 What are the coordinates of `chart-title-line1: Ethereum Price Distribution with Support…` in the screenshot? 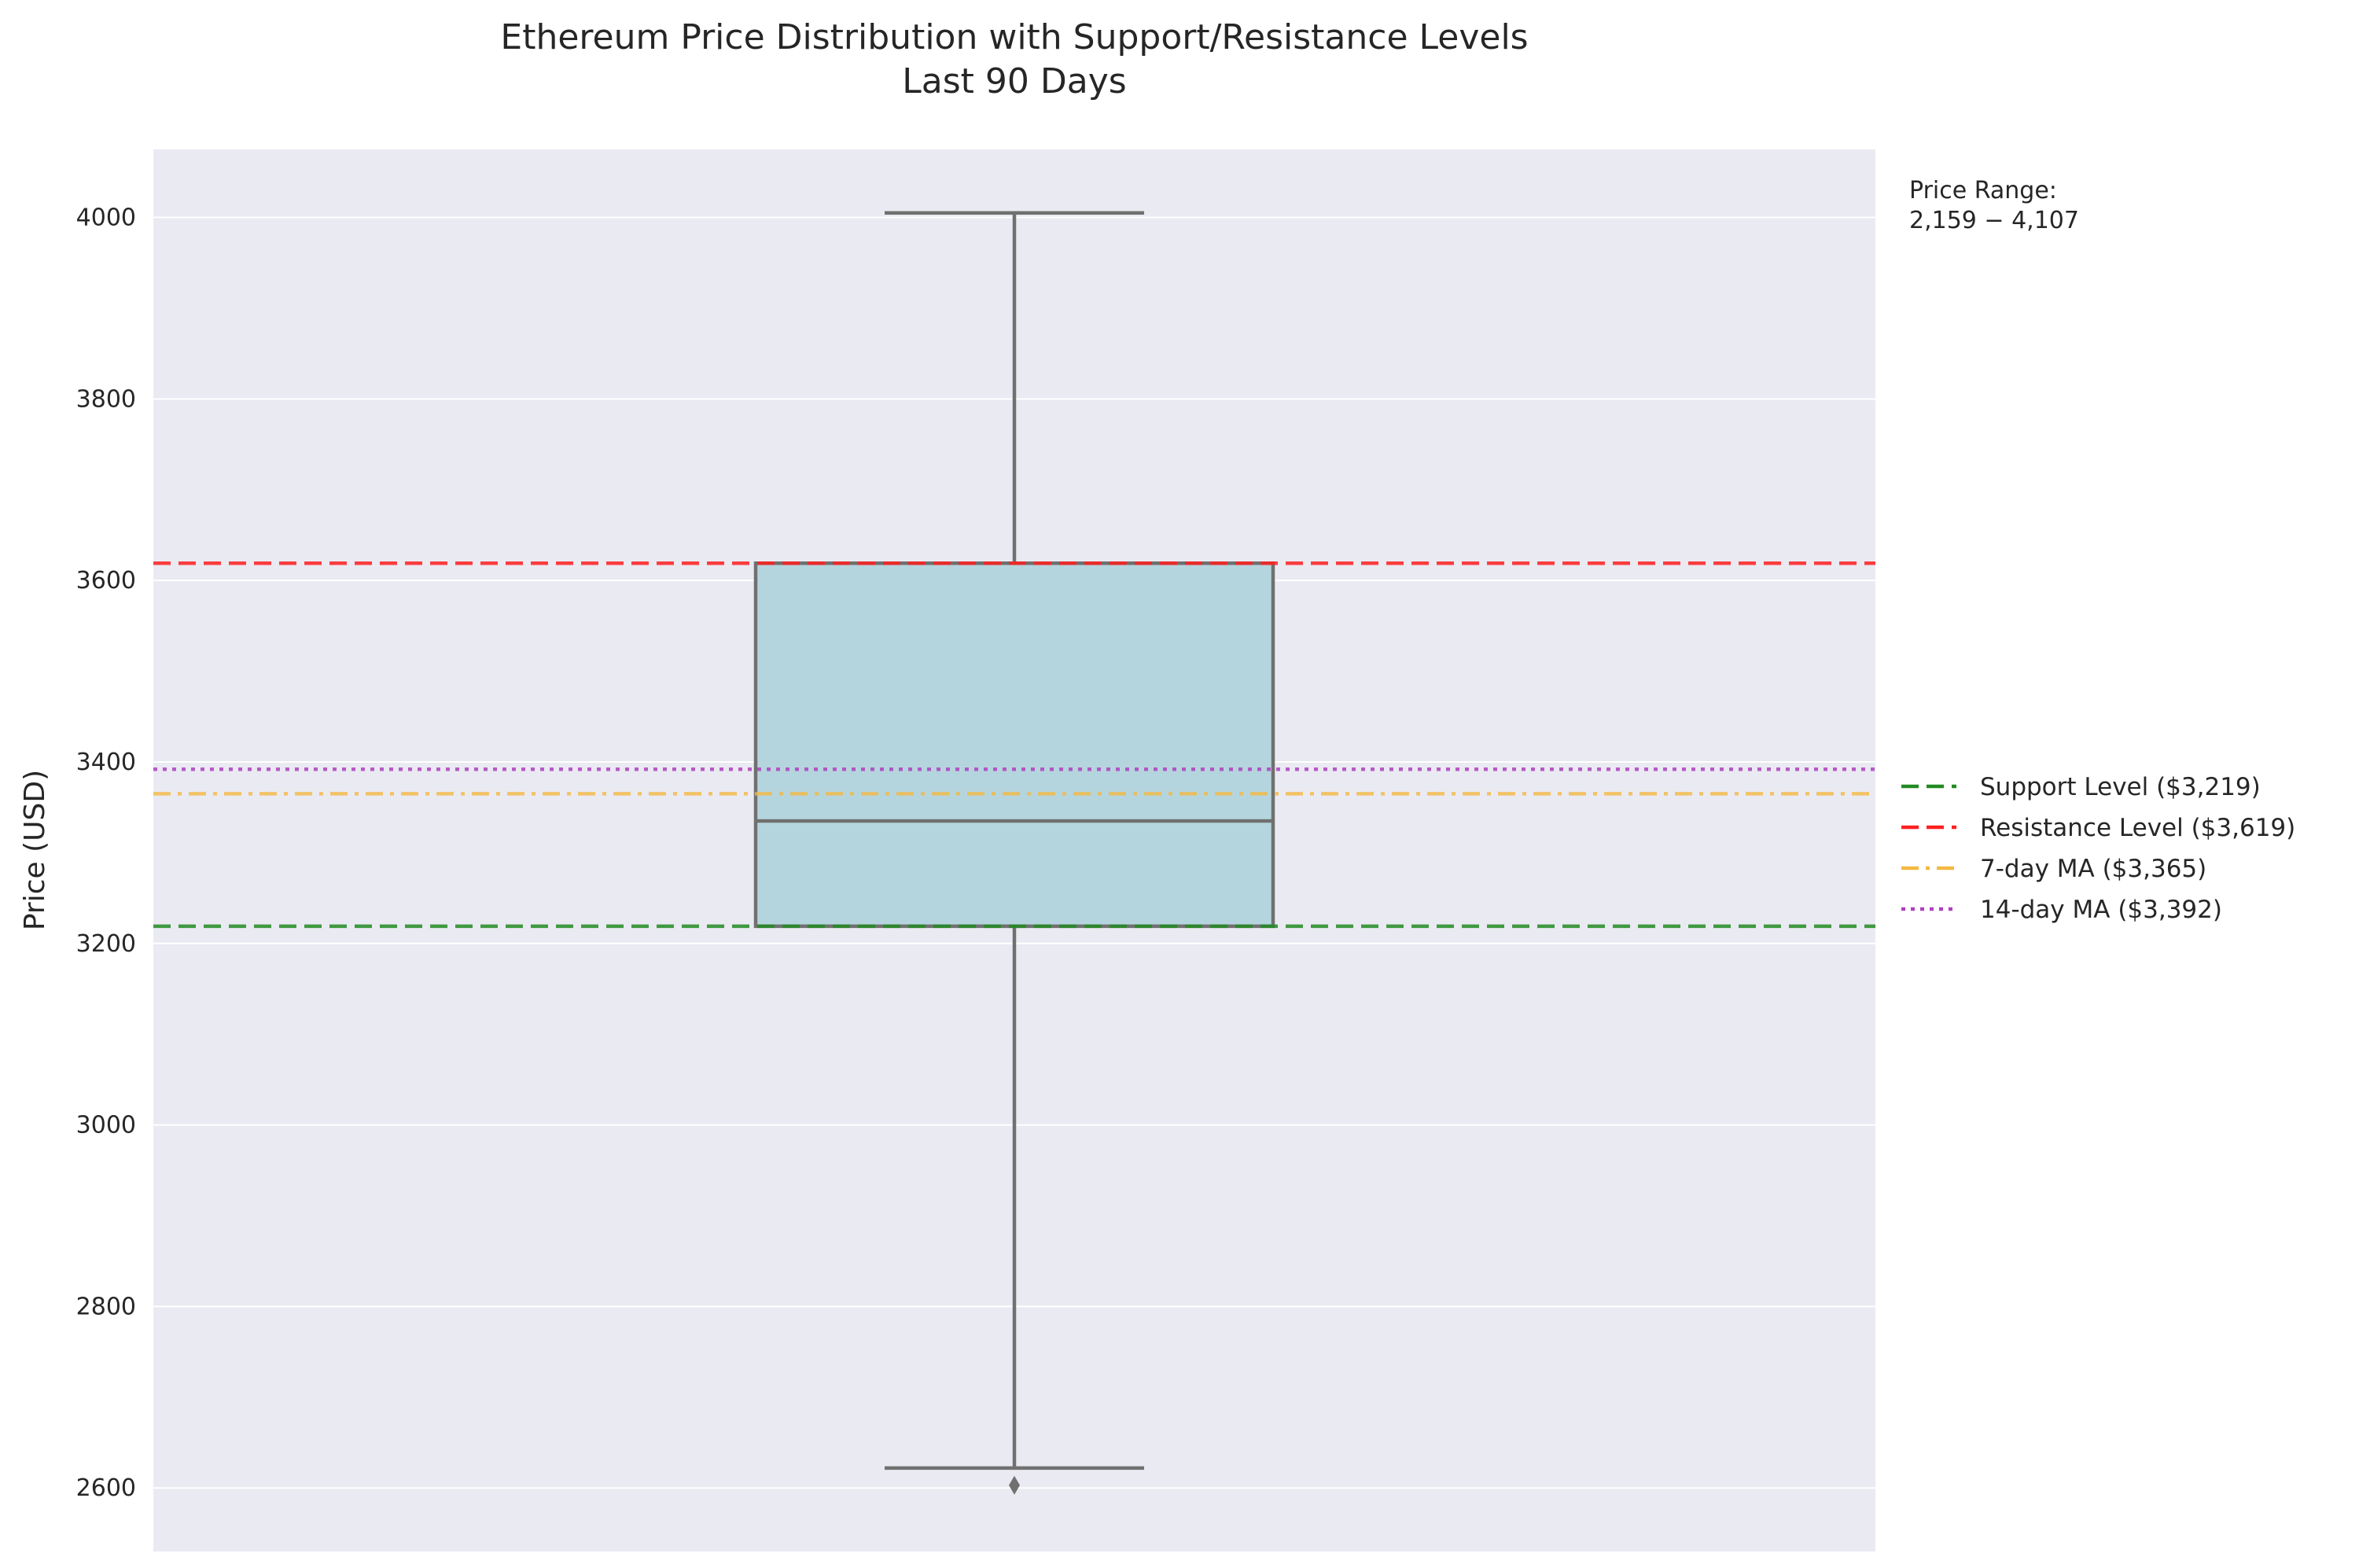 It's located at (1014, 37).